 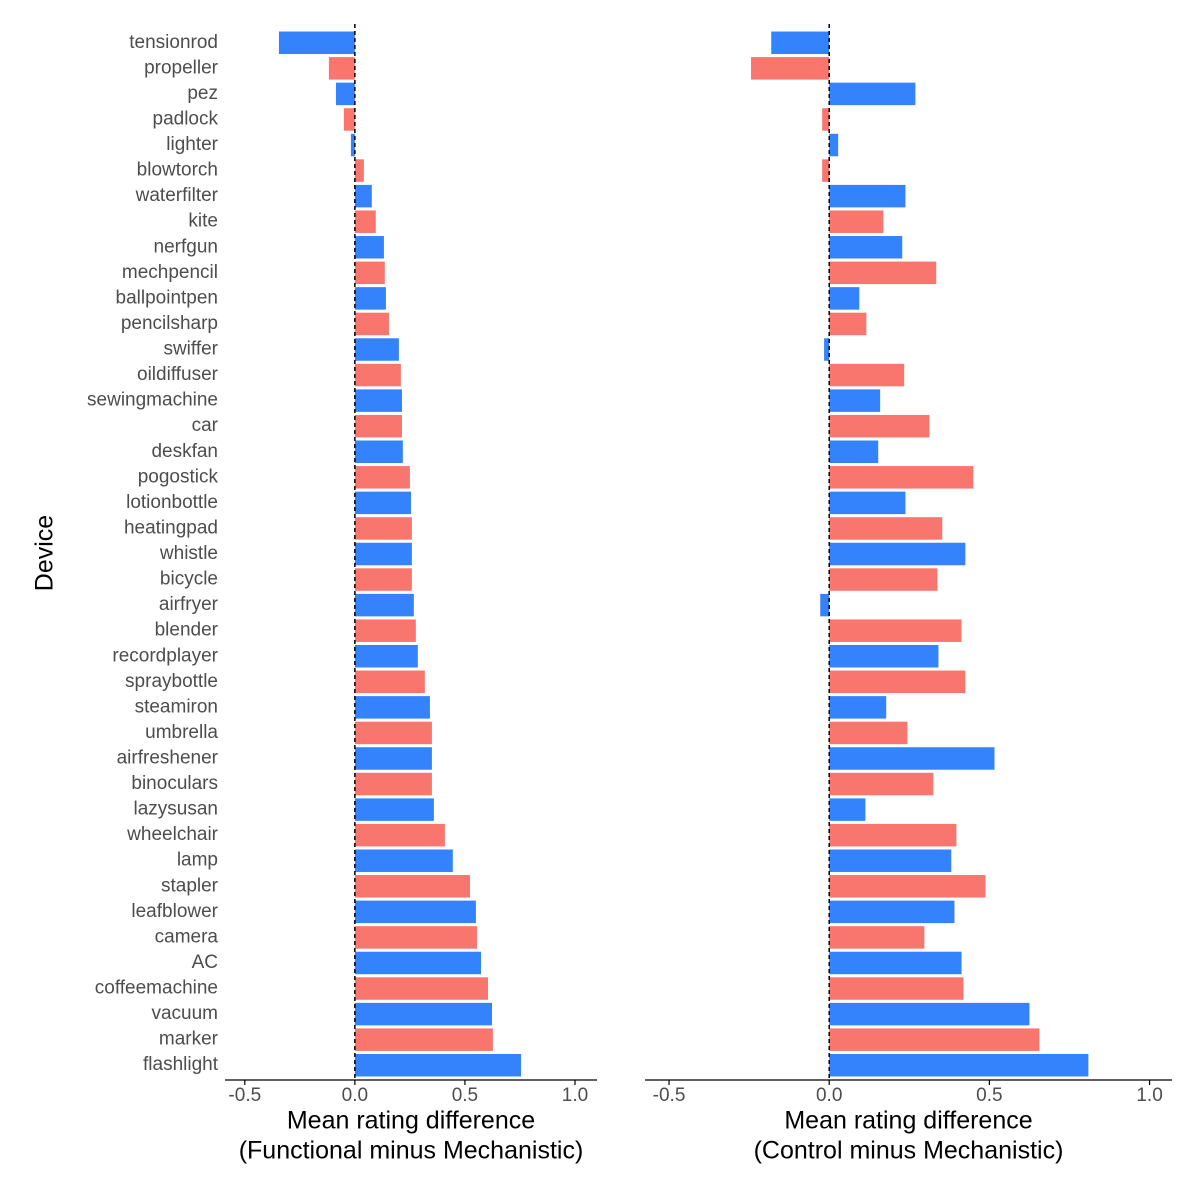 I want to click on y-tick-label: pencilsharp, so click(x=169, y=323).